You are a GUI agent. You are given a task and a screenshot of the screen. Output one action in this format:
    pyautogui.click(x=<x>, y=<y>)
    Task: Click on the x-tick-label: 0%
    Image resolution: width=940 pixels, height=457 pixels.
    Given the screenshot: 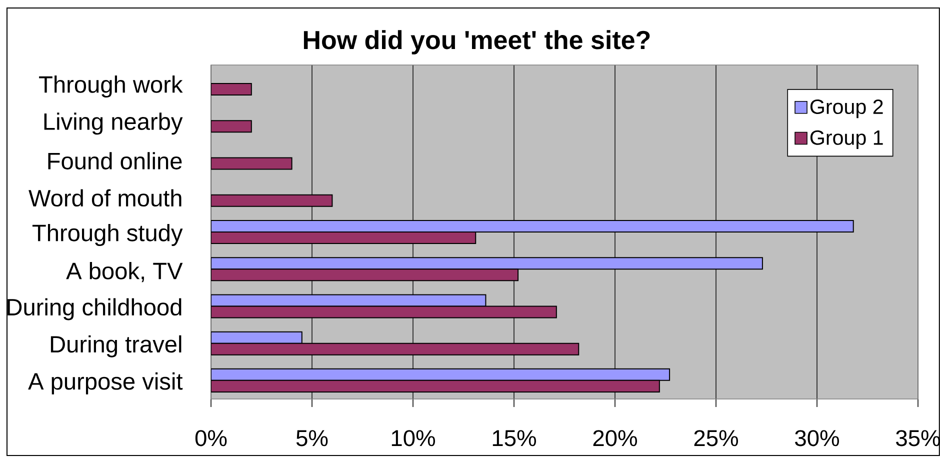 What is the action you would take?
    pyautogui.click(x=211, y=438)
    